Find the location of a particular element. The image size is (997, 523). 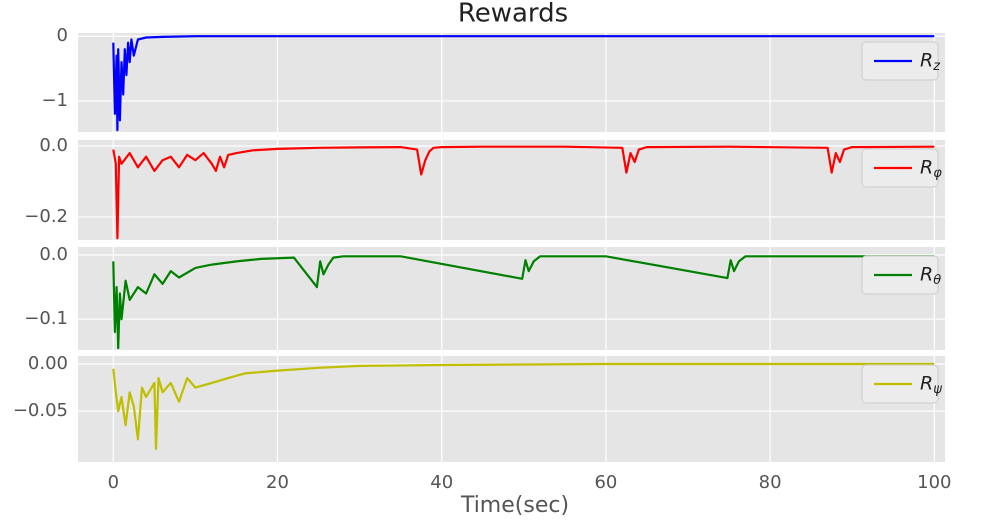

y-tick-label: 0.00 is located at coordinates (48, 363).